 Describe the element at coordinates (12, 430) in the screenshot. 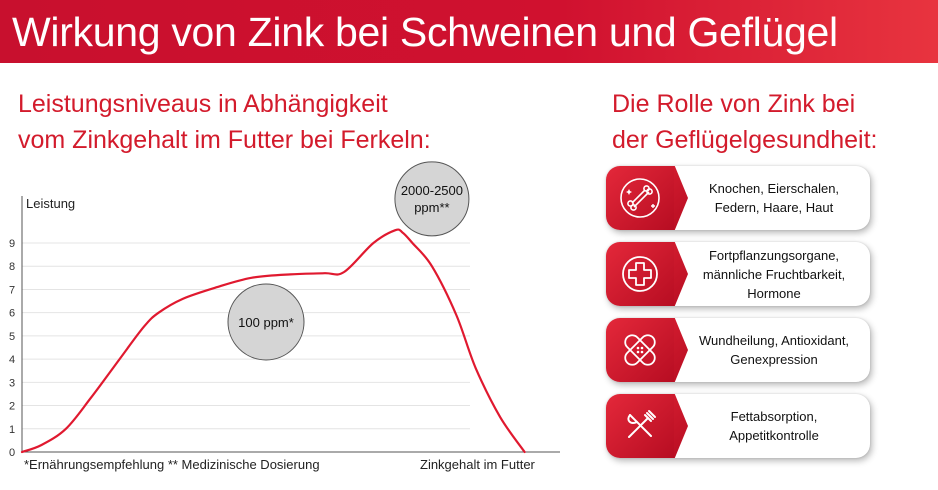

I see `y-tick-label: 1` at that location.